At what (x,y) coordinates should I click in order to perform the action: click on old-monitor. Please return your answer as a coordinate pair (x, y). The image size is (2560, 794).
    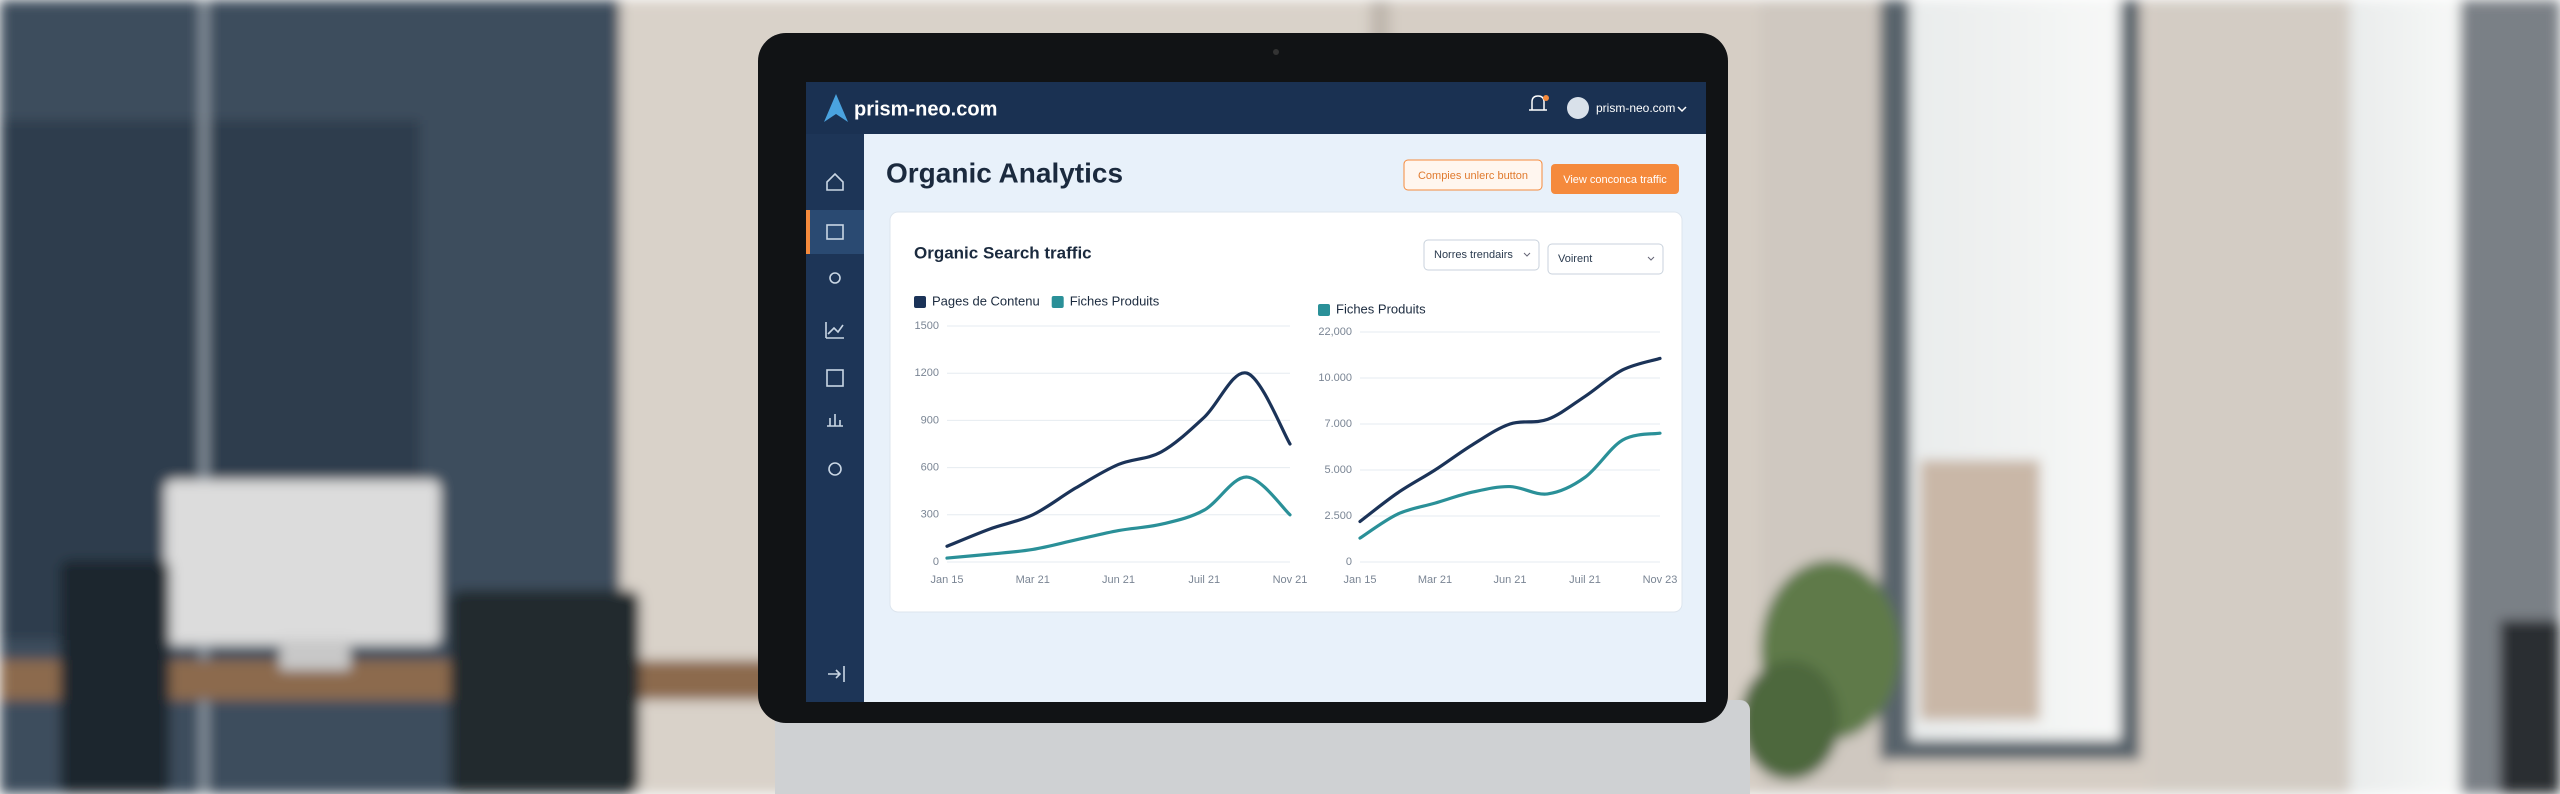
    Looking at the image, I should click on (302, 562).